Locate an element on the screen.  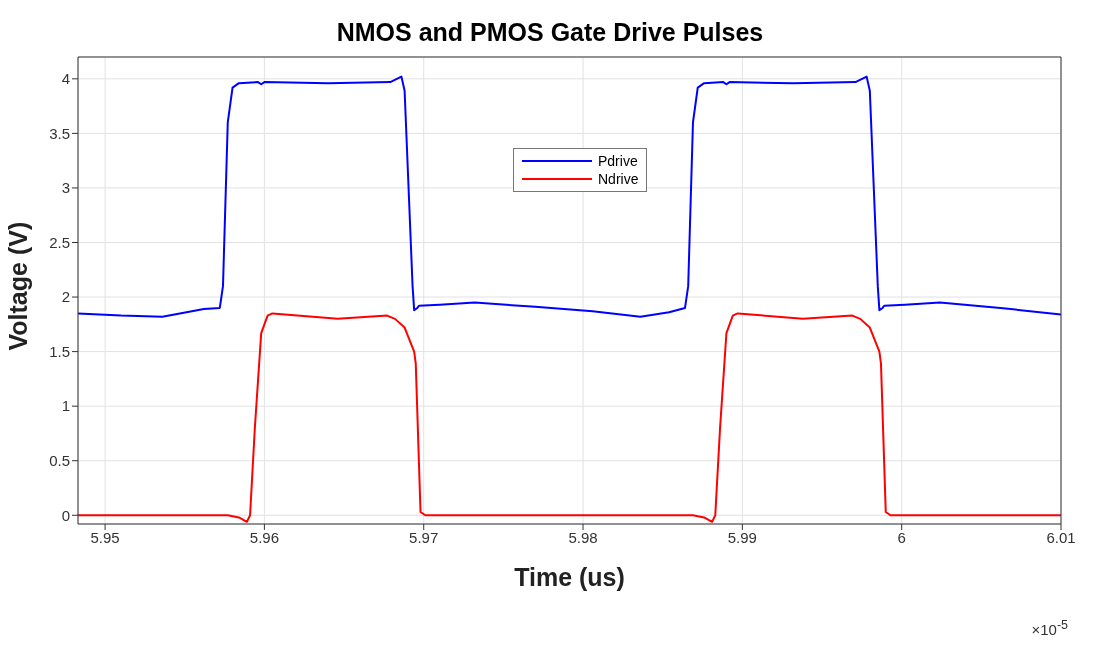
x-tick-label: 6 is located at coordinates (901, 537).